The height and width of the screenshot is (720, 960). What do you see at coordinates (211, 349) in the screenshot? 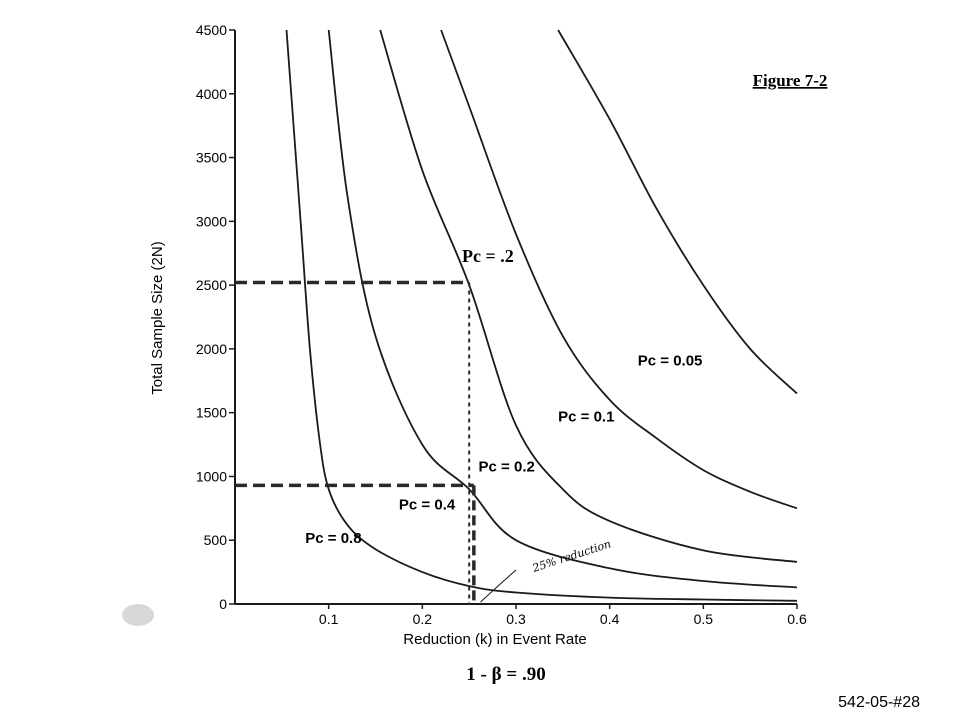
I see `y-tick-label: 2000` at bounding box center [211, 349].